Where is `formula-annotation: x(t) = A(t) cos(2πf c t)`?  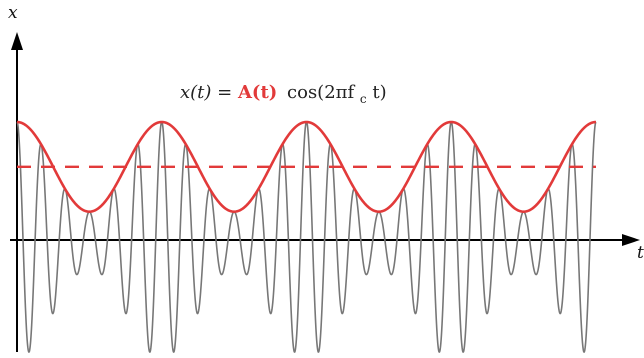 formula-annotation: x(t) = A(t) cos(2πf c t) is located at coordinates (283, 95).